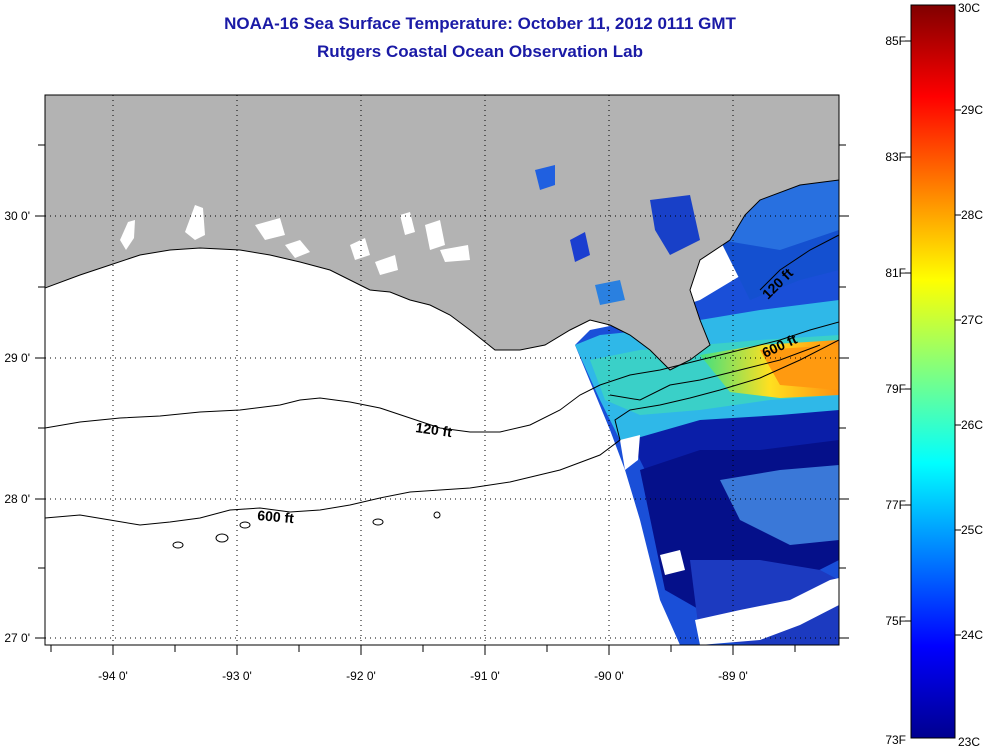  What do you see at coordinates (969, 742) in the screenshot?
I see `colorbar-c-label: 23C` at bounding box center [969, 742].